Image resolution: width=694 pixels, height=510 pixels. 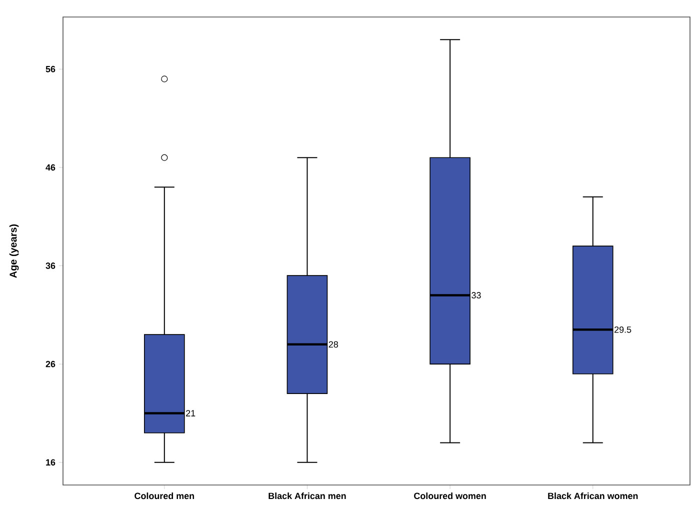 I want to click on x-tick-label: Coloured men, so click(x=164, y=496).